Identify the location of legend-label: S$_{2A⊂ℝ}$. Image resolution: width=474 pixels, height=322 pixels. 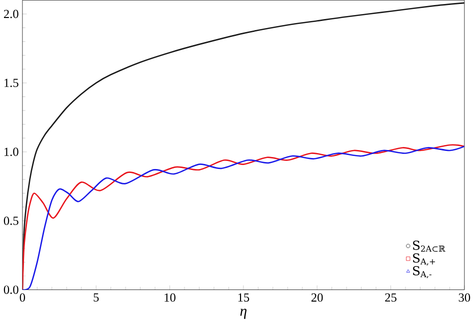
(429, 246).